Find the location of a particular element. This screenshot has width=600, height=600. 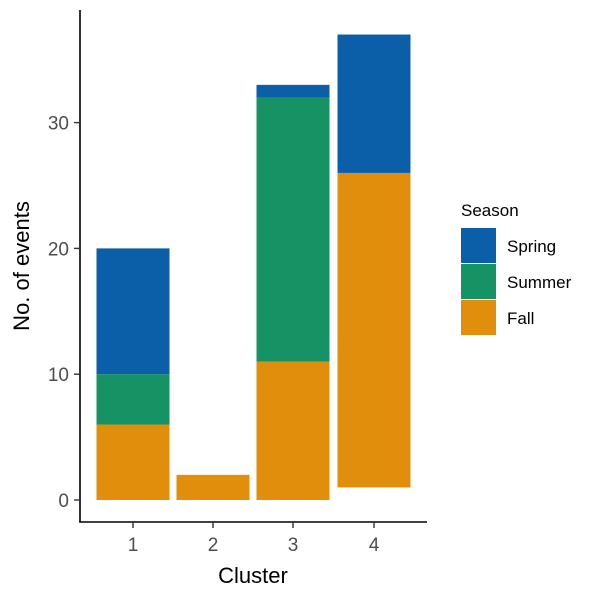

y-tick-label: 30 is located at coordinates (58, 124).